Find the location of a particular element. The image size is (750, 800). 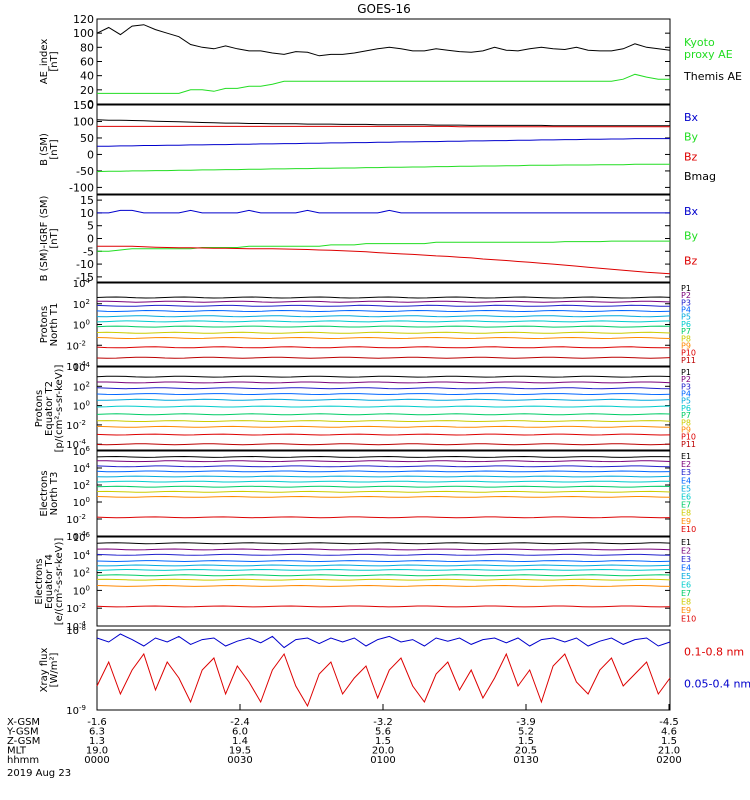

legend-label: P9 is located at coordinates (686, 429).